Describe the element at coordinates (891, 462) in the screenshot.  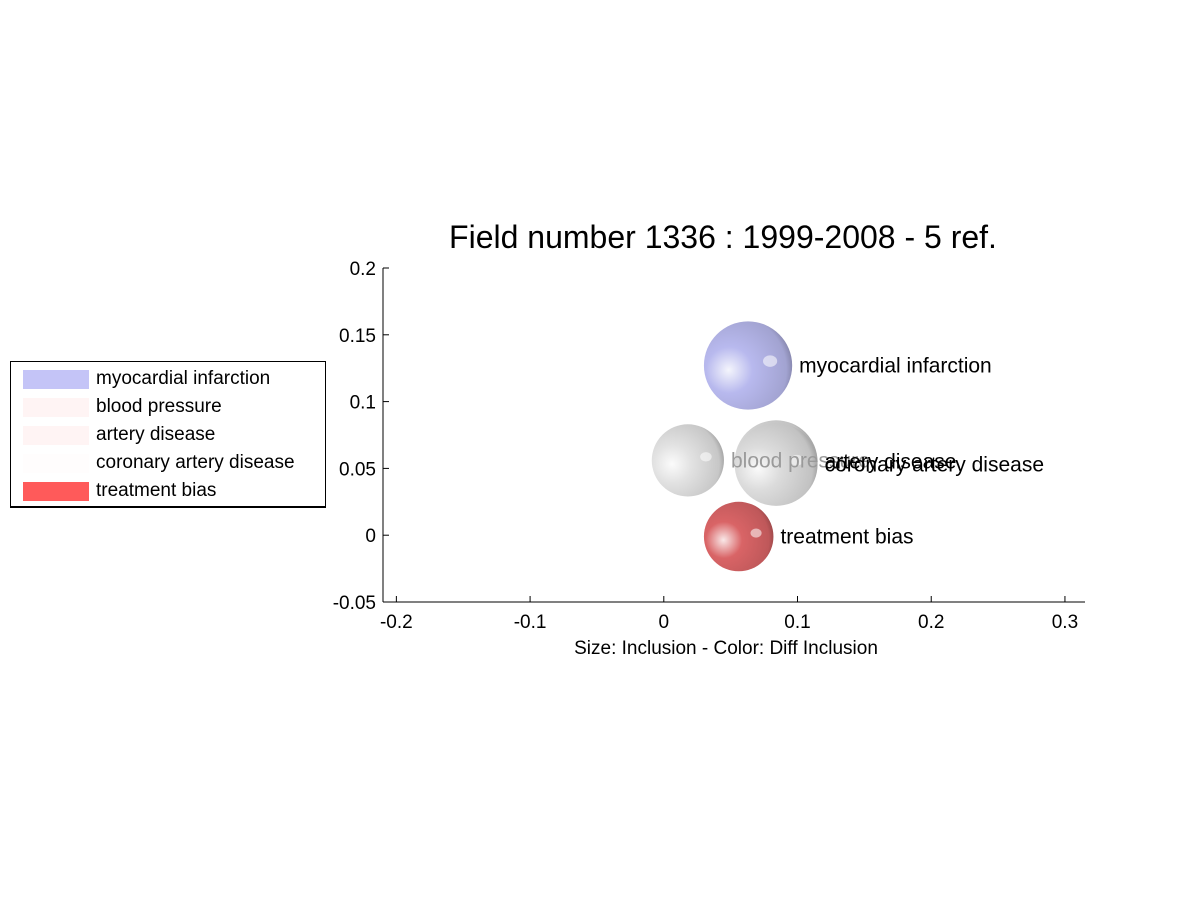
I see `point-label: artery disease` at that location.